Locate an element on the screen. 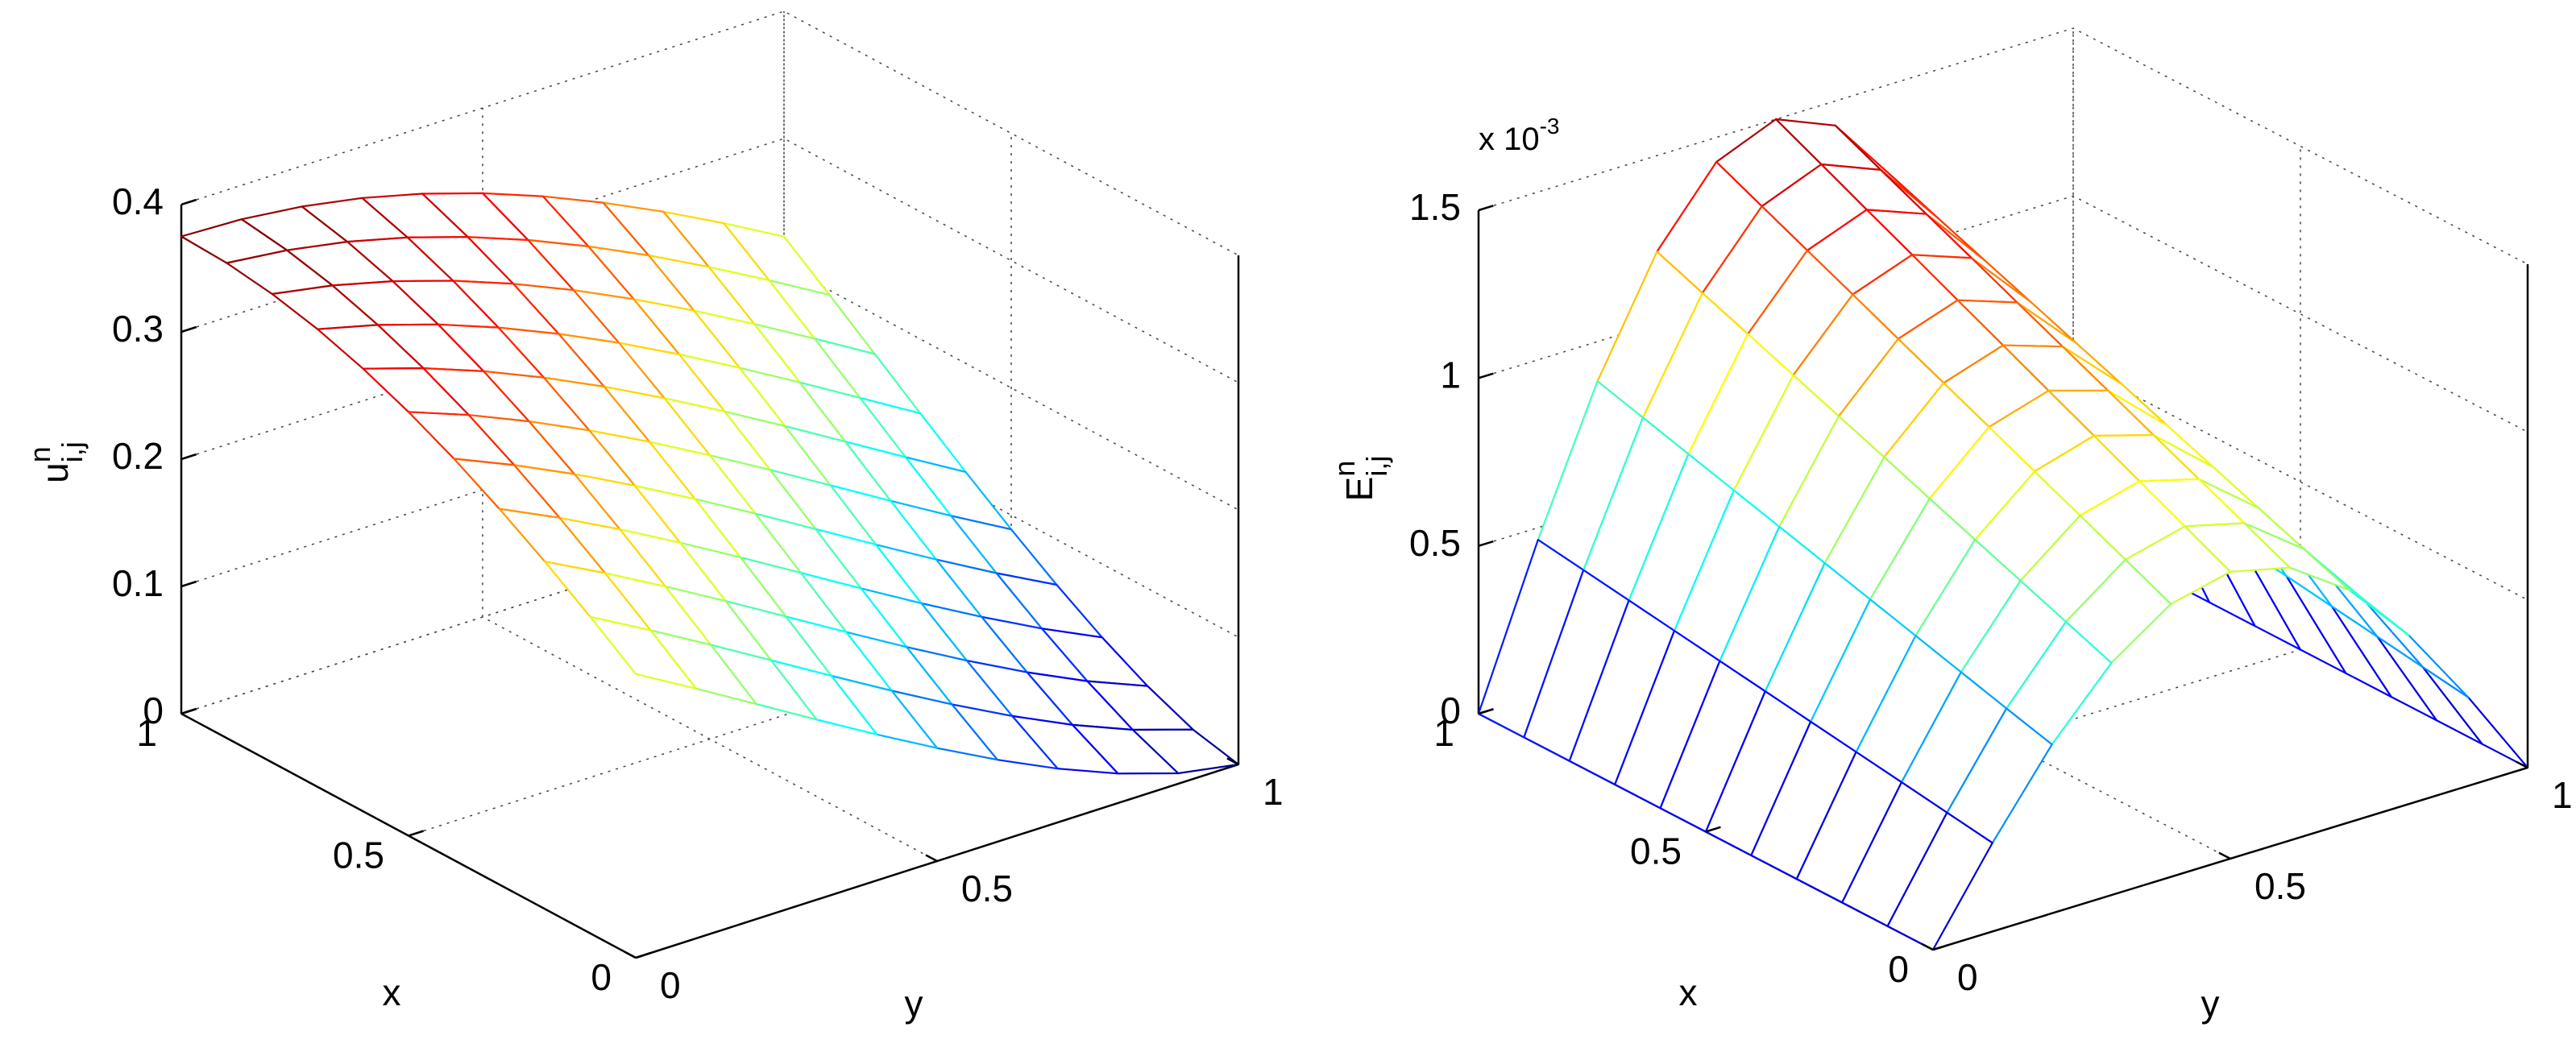  z-axis-label: Eni,j is located at coordinates (1360, 479).